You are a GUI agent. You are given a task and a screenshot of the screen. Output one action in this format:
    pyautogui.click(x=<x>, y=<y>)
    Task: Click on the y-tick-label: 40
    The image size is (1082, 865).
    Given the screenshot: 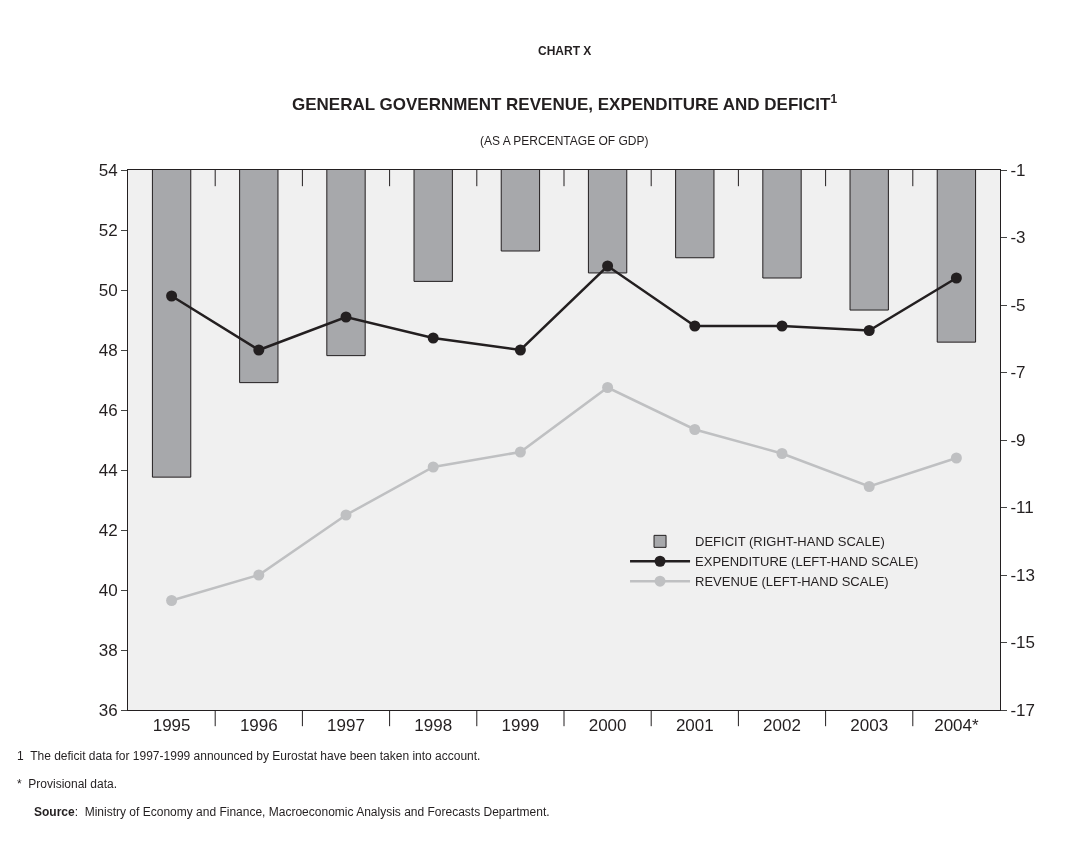 What is the action you would take?
    pyautogui.click(x=108, y=590)
    